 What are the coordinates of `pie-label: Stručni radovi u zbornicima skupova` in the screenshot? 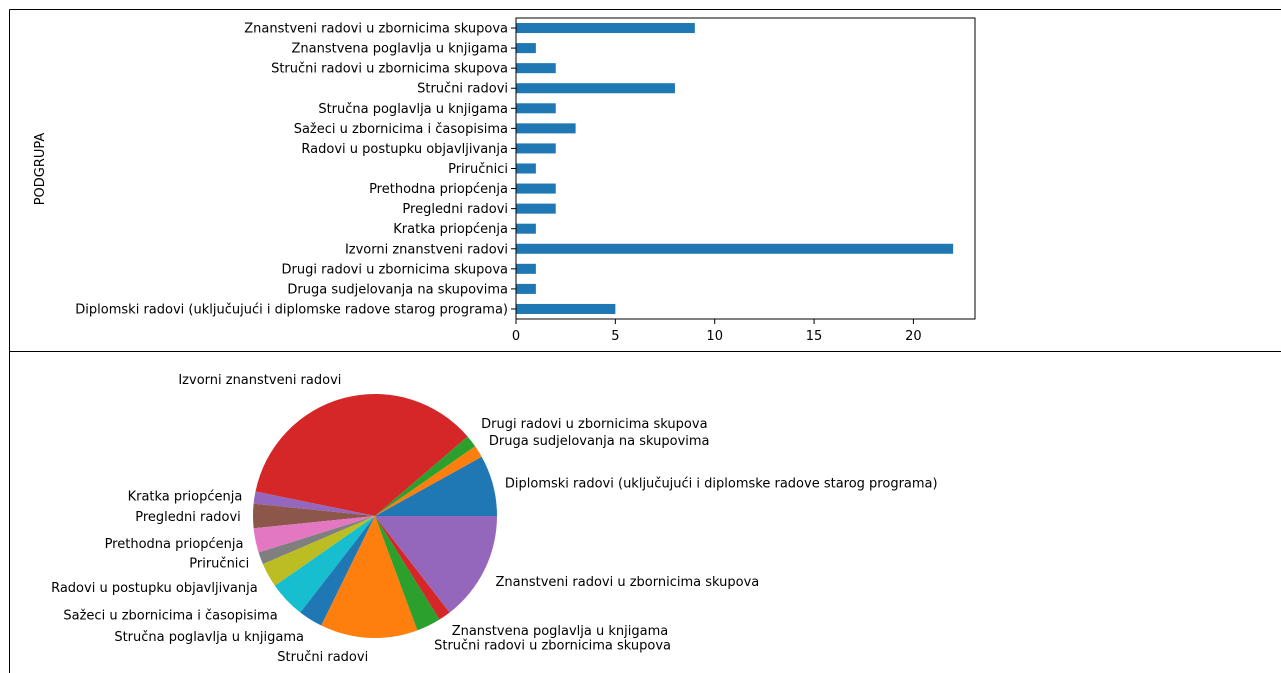 It's located at (552, 646).